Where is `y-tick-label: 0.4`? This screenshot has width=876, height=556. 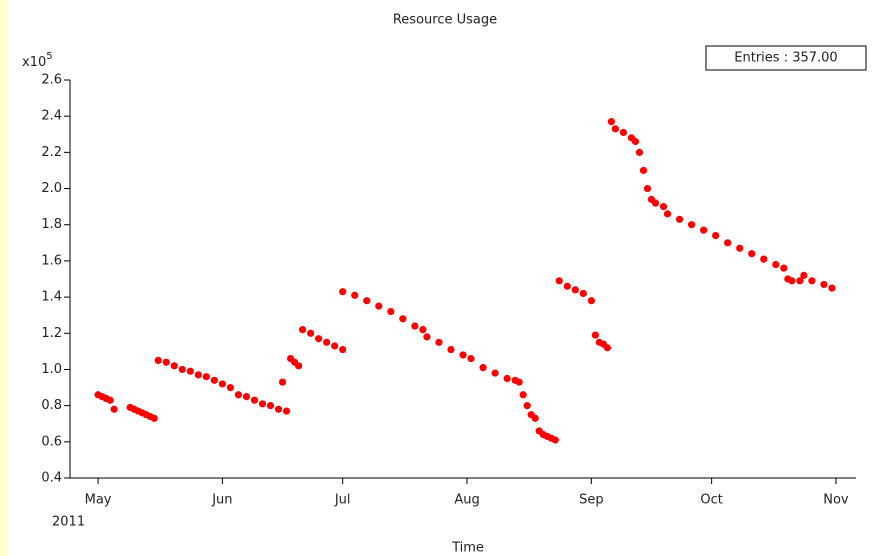 y-tick-label: 0.4 is located at coordinates (51, 478).